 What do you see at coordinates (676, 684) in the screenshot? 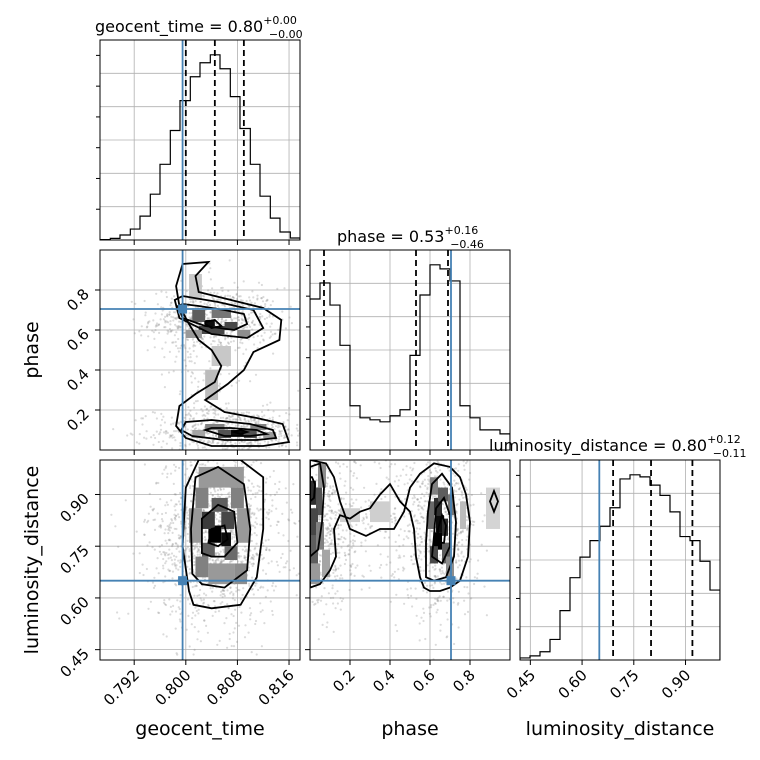
I see `xtick-label-luminosity-distance: 0.90` at bounding box center [676, 684].